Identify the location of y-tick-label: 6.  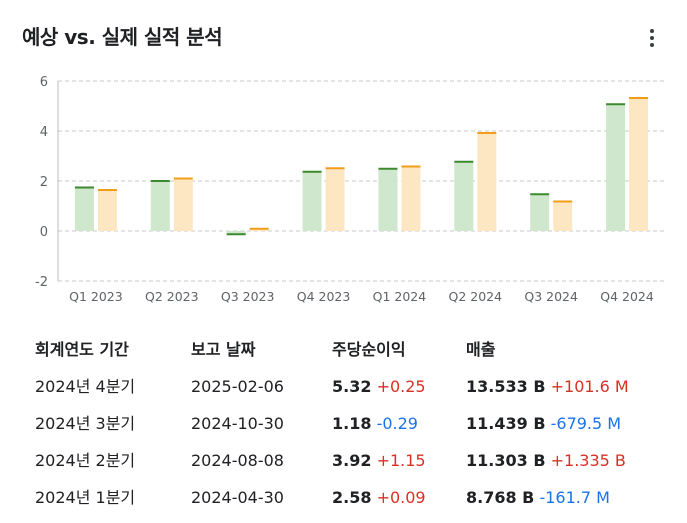
(44, 82).